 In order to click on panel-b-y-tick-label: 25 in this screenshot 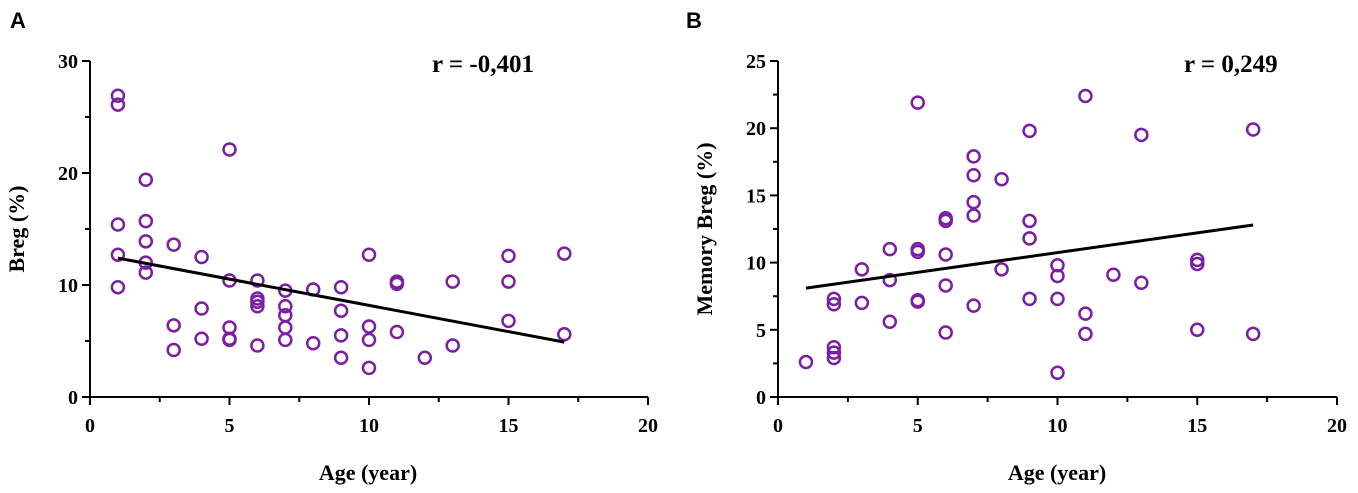, I will do `click(756, 62)`.